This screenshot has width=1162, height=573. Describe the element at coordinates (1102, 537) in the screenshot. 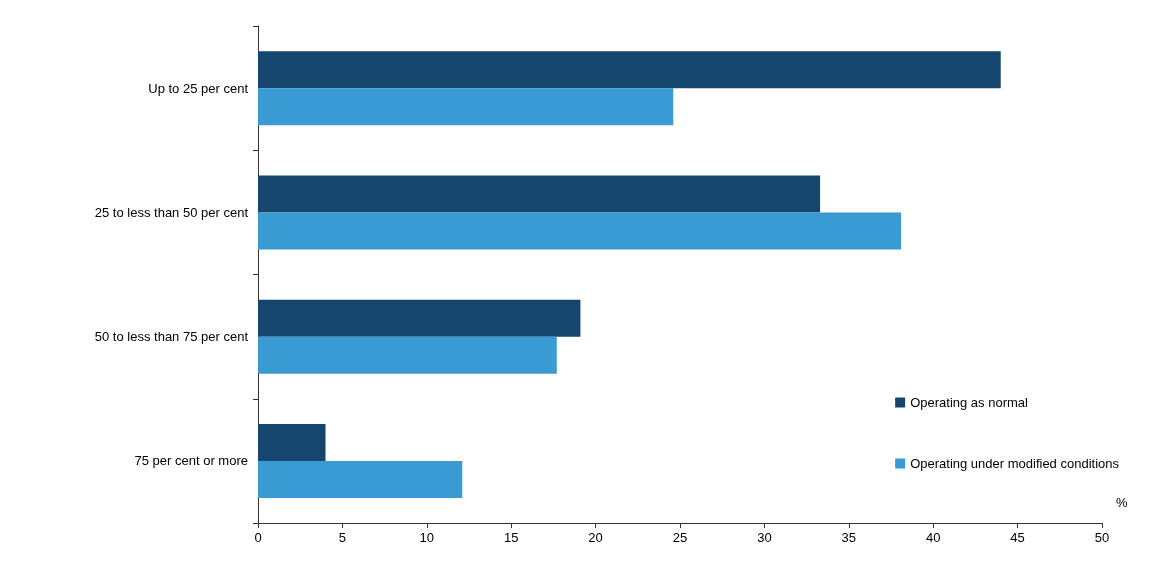

I see `x-tick-label: 50` at that location.